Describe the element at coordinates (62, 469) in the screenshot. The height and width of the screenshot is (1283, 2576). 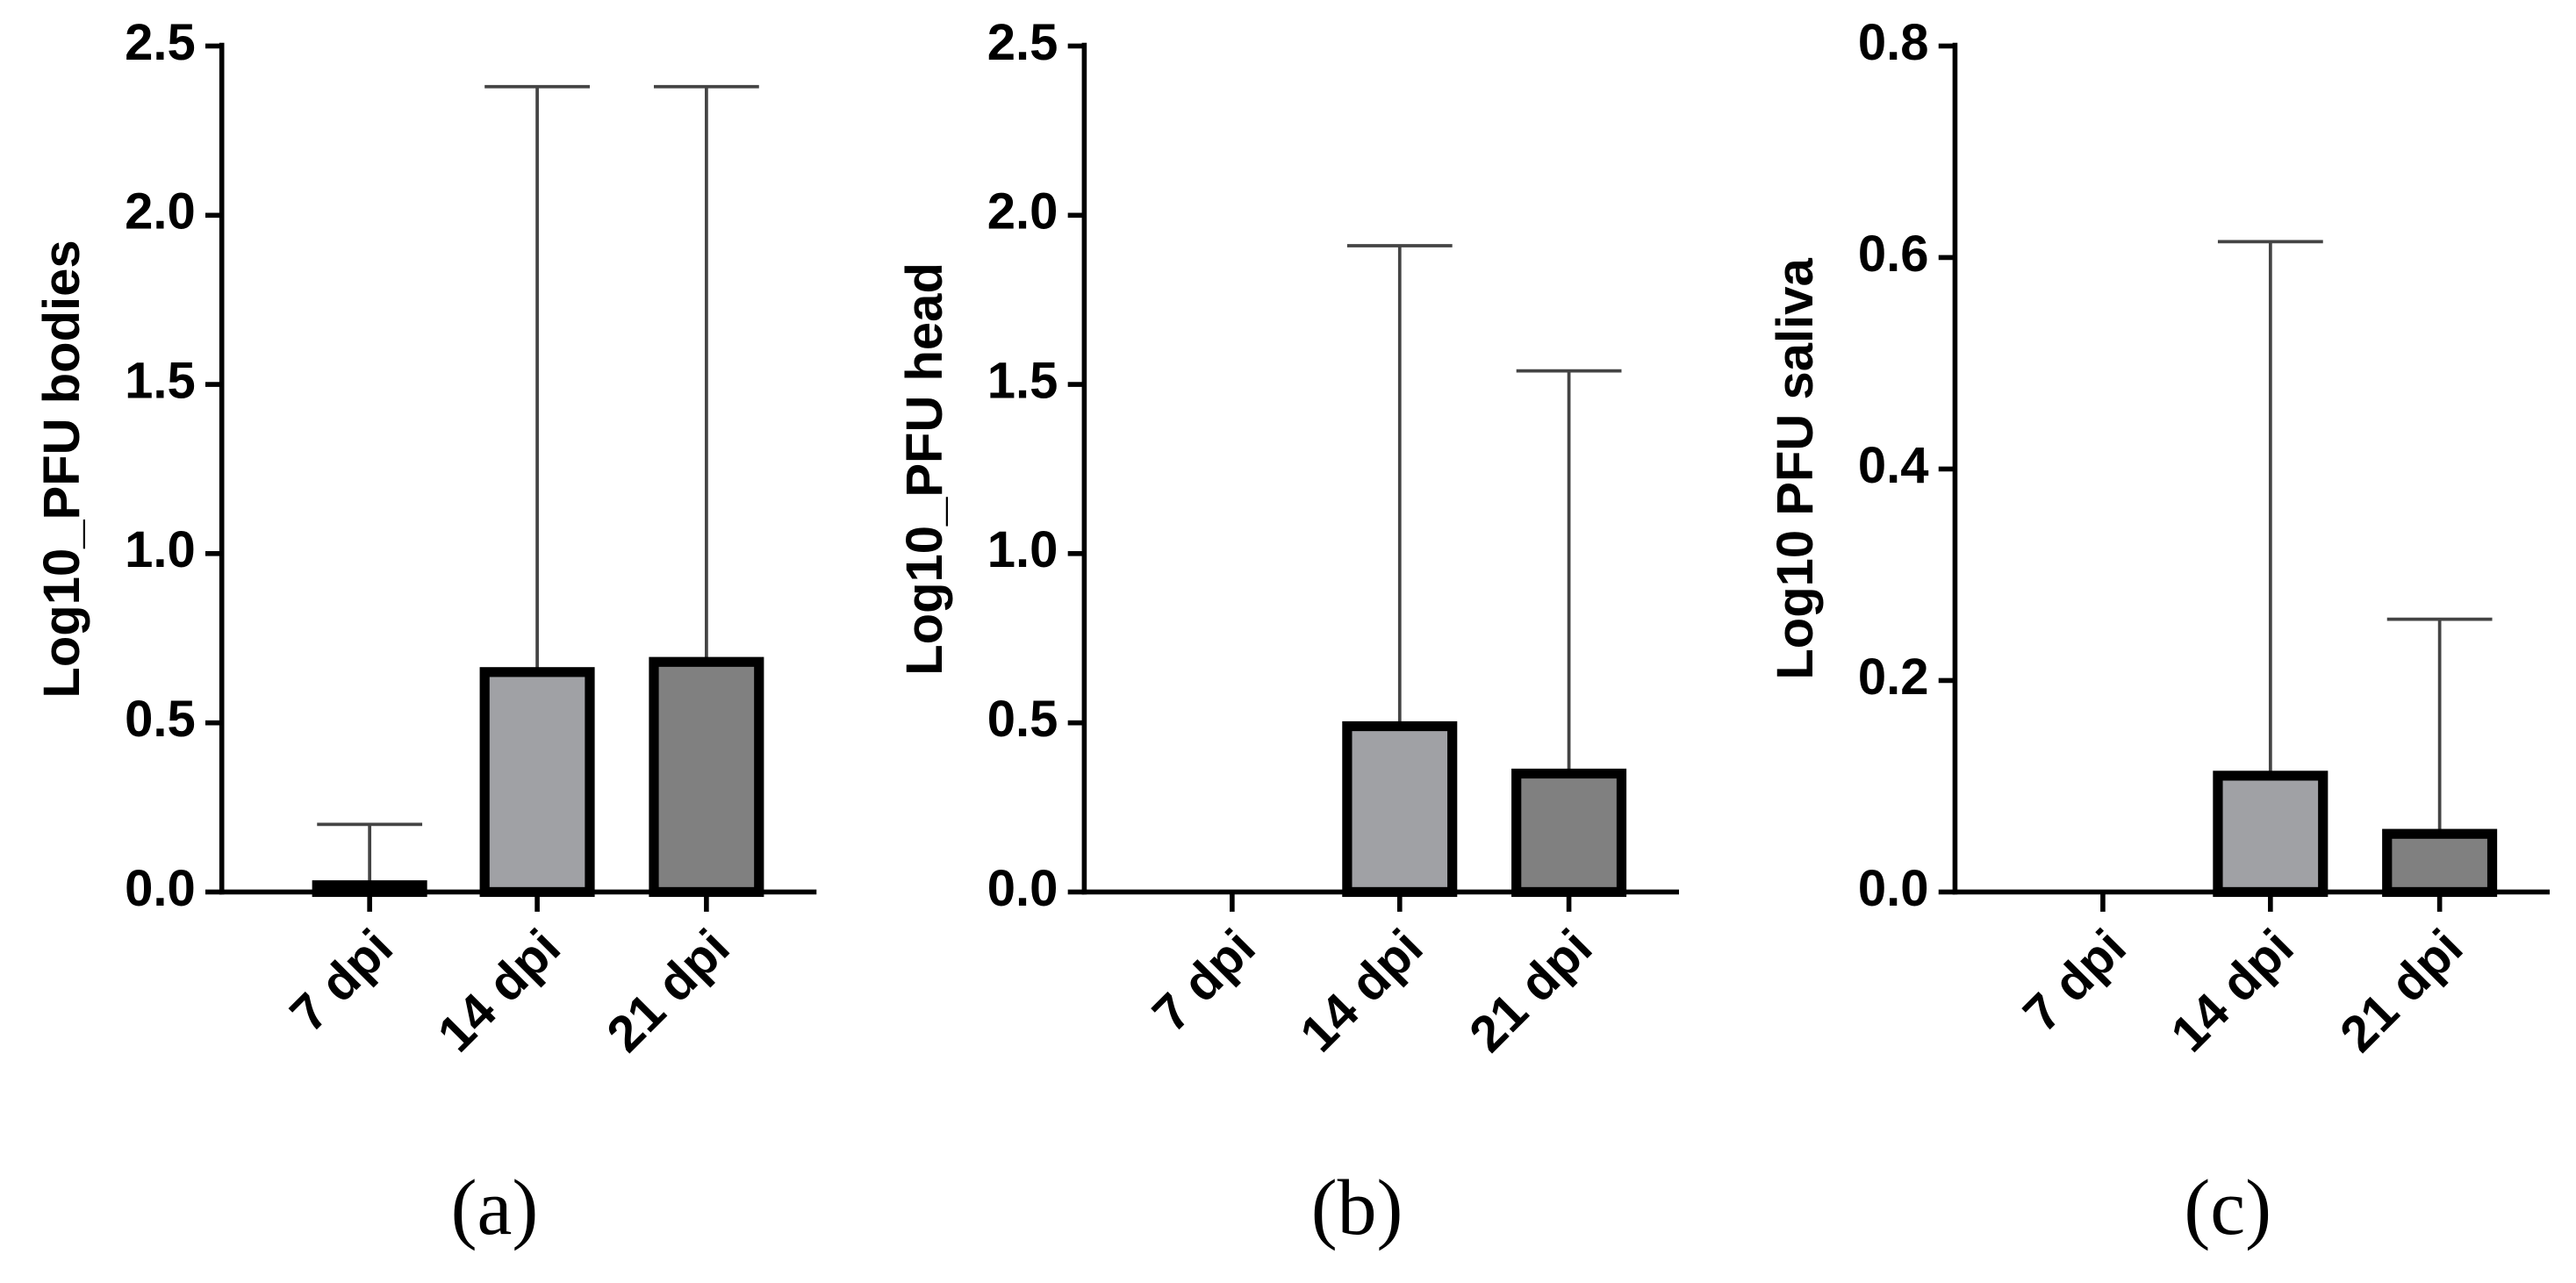
I see `y-axis-title: Log10_PFU bodies` at that location.